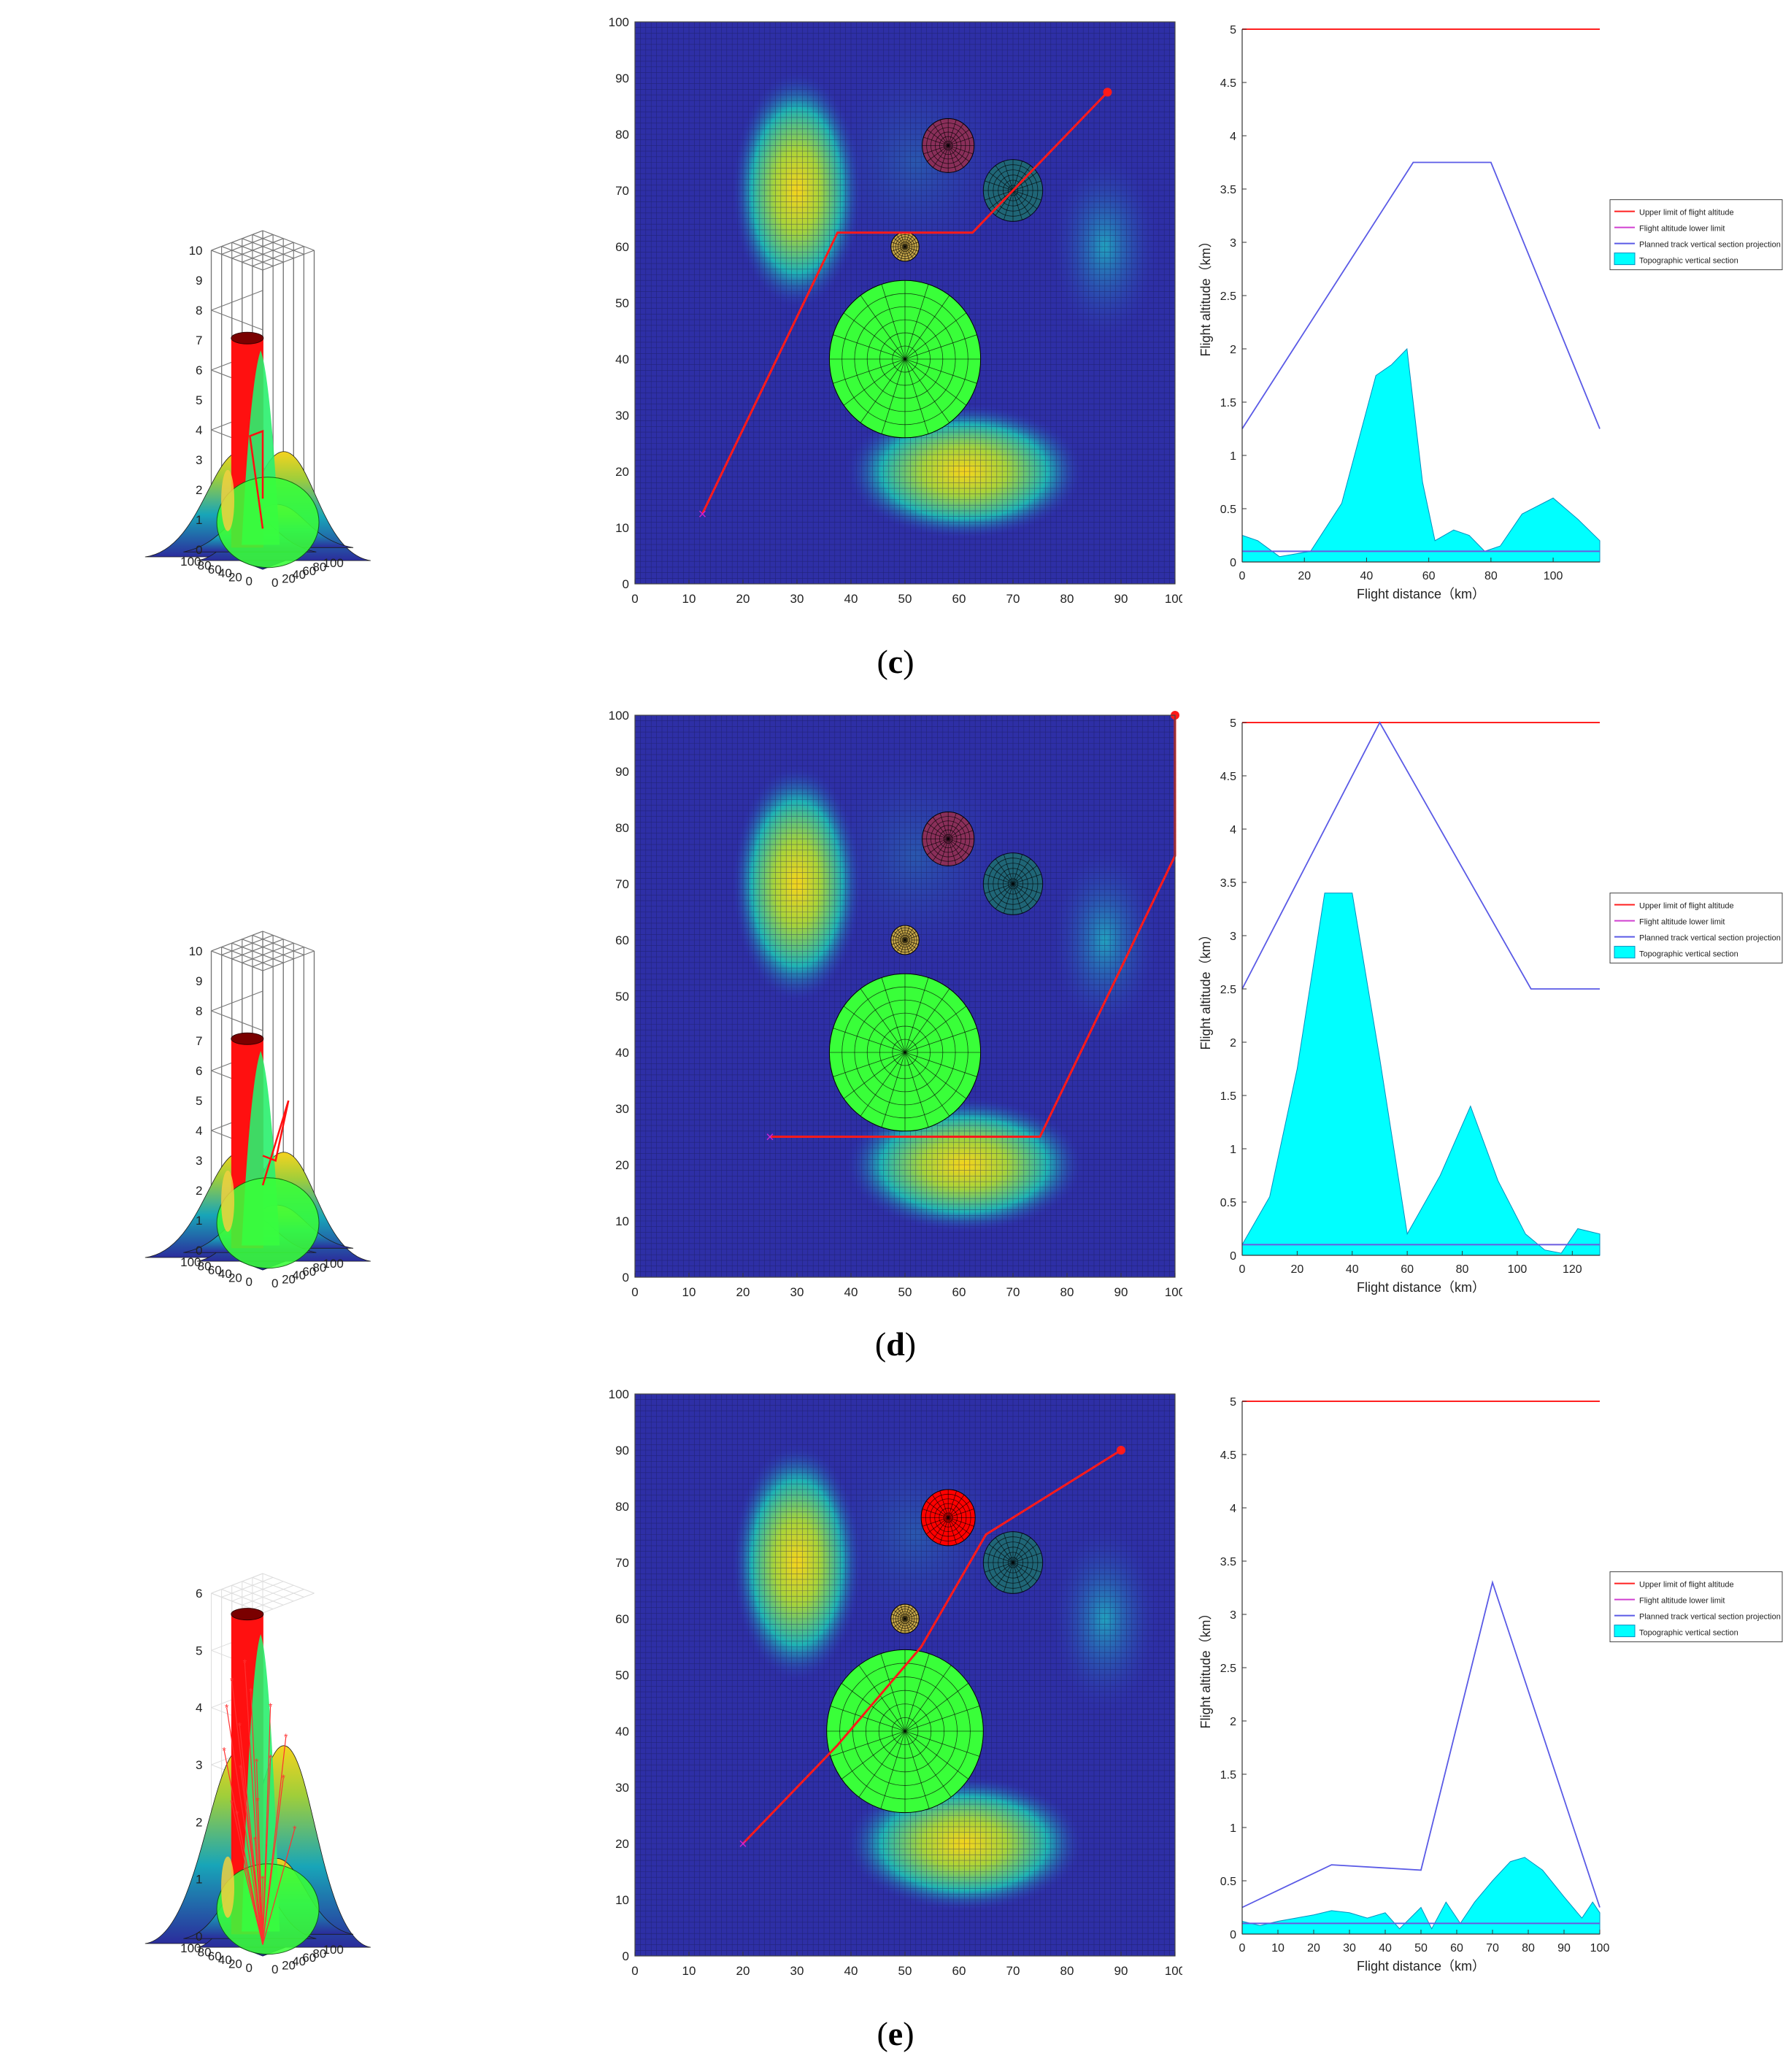  I want to click on surface-ytick: 0, so click(249, 1968).